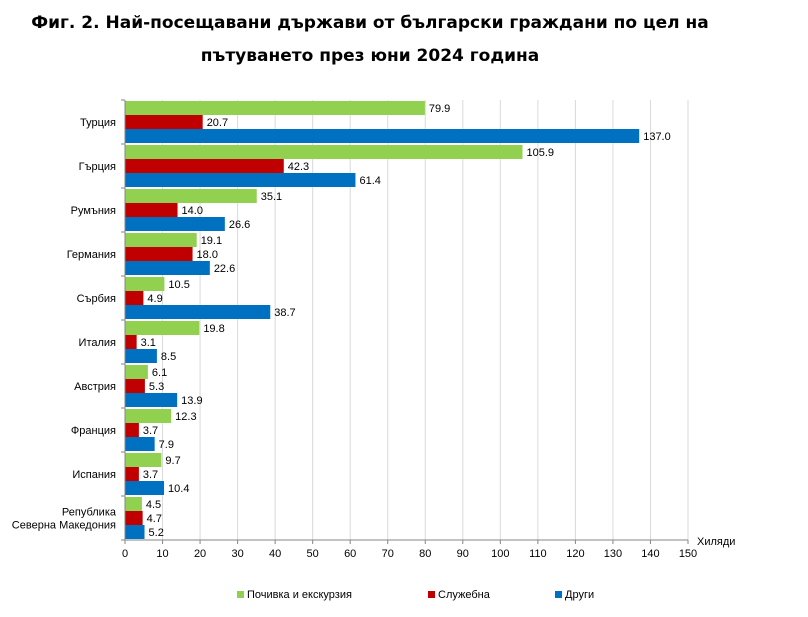 Image resolution: width=808 pixels, height=617 pixels. Describe the element at coordinates (388, 554) in the screenshot. I see `x-tick-label: 70` at that location.